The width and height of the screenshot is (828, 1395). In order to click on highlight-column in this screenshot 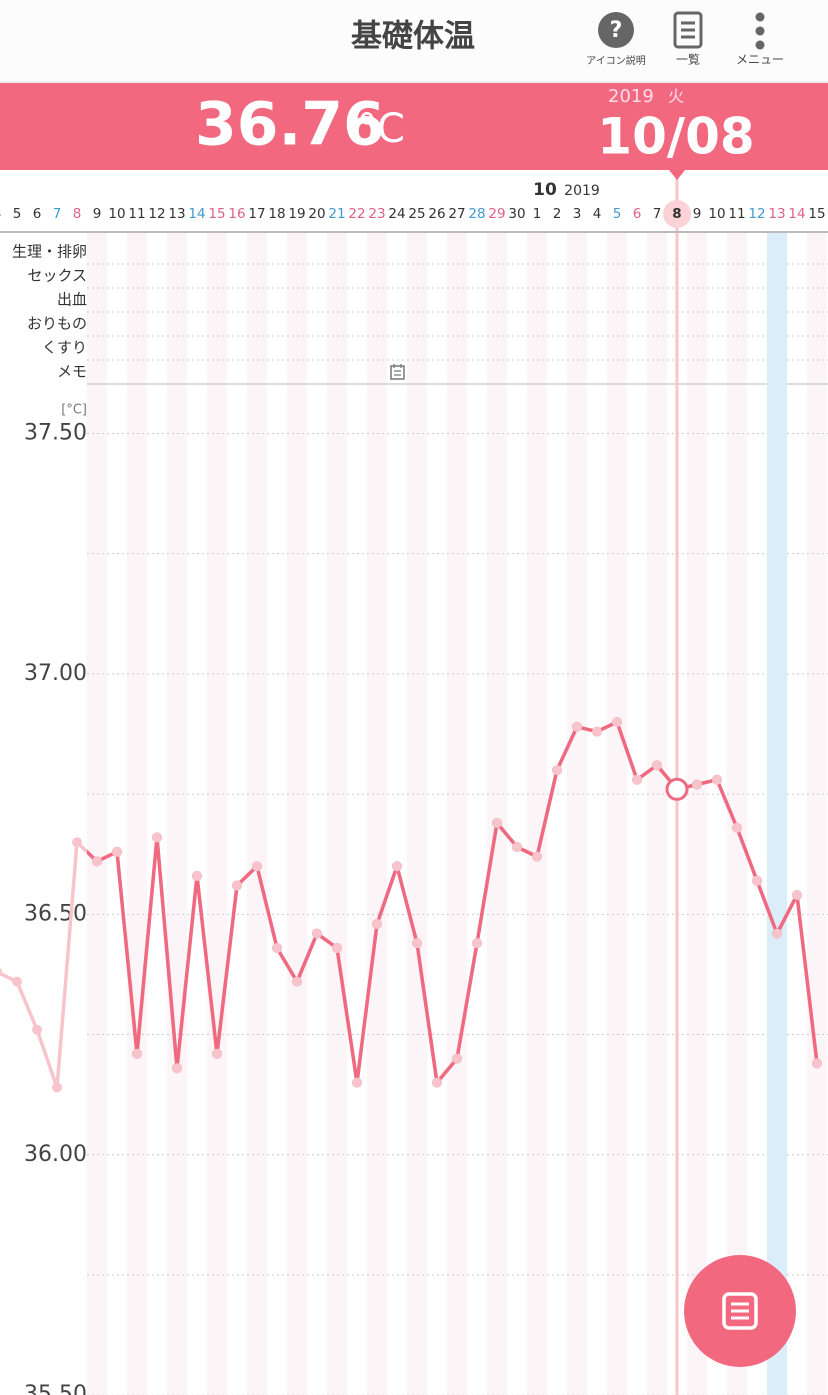, I will do `click(777, 813)`.